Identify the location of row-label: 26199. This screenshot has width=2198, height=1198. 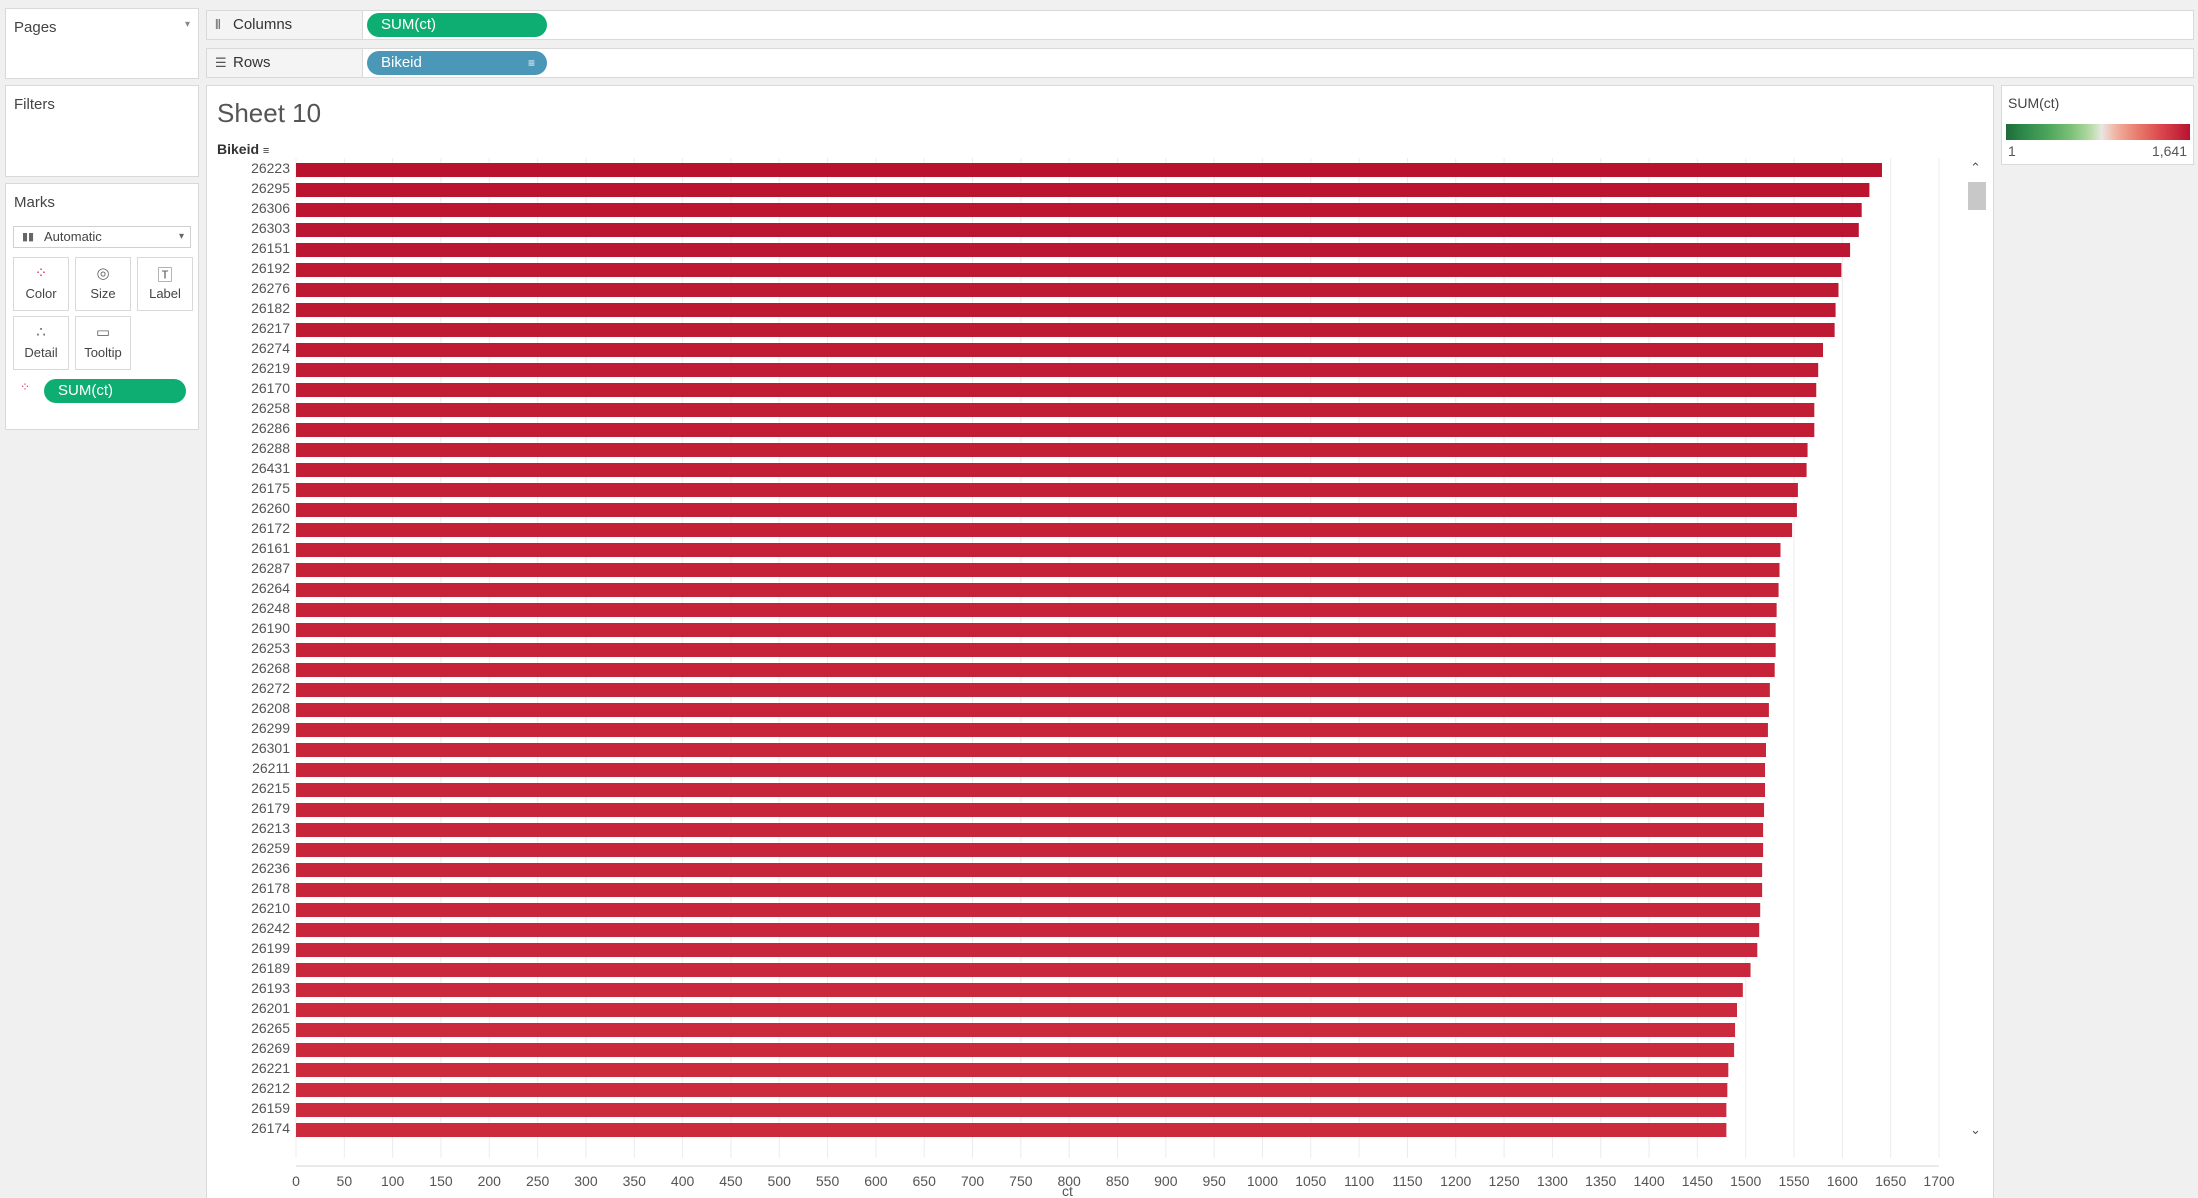
(270, 948).